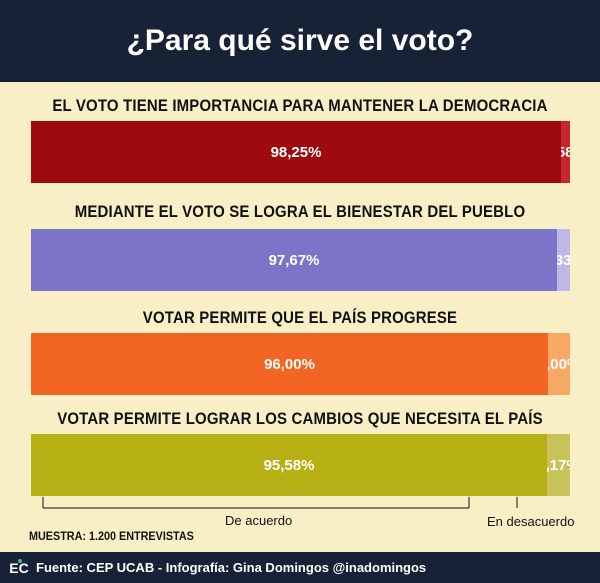 Image resolution: width=600 pixels, height=583 pixels. I want to click on disagree-bar: 2,33%, so click(563, 260).